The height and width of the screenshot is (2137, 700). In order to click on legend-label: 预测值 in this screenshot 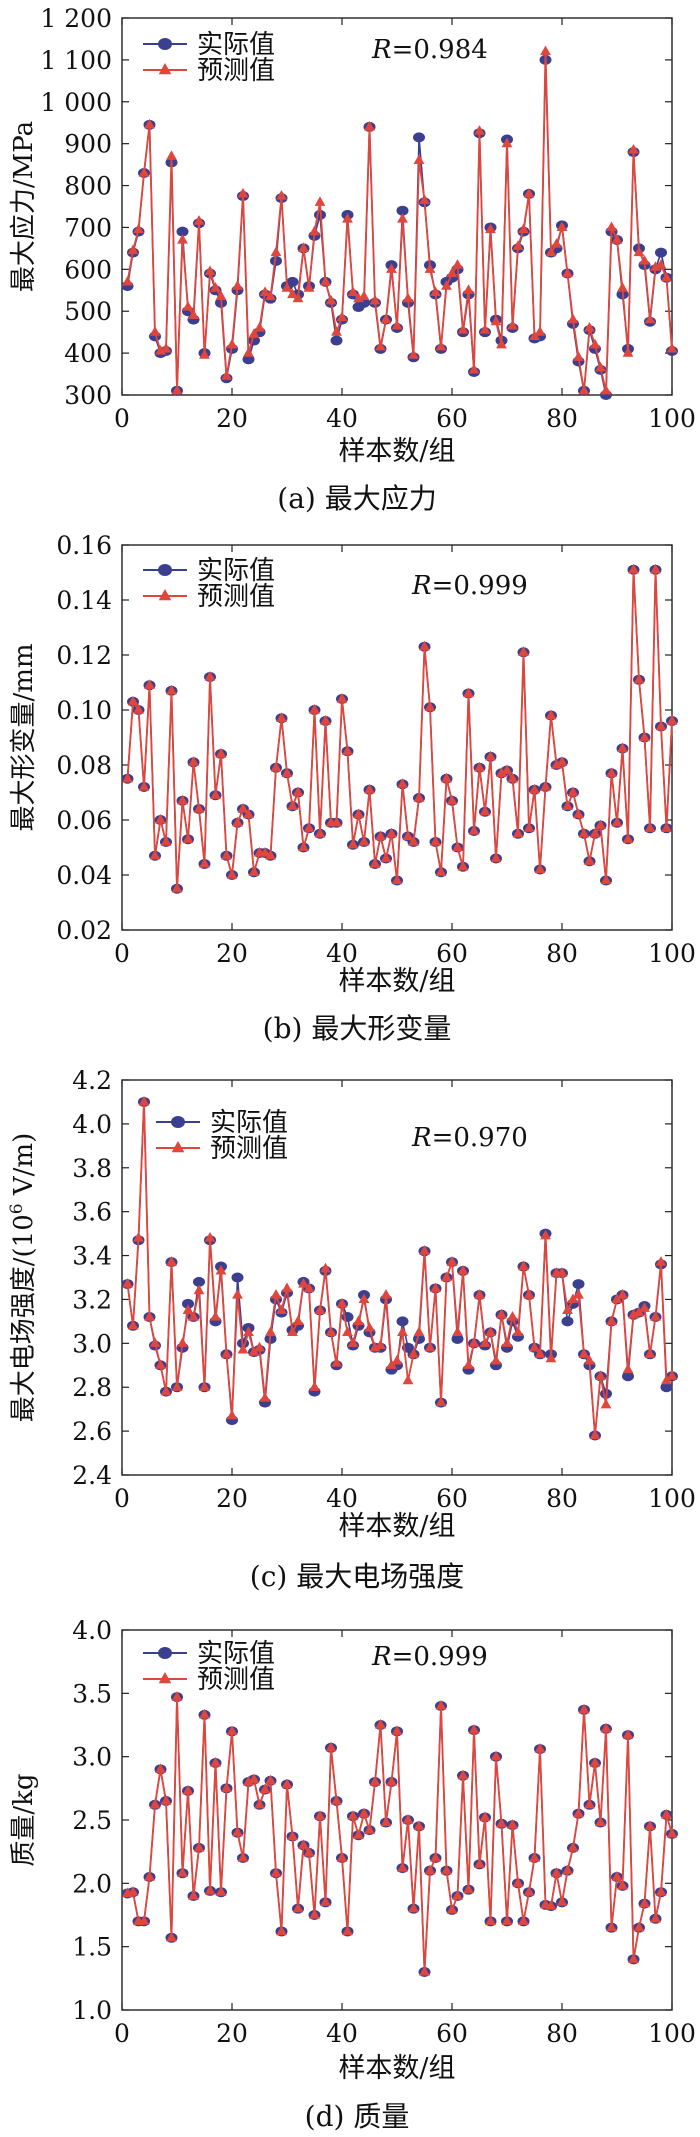, I will do `click(236, 1680)`.